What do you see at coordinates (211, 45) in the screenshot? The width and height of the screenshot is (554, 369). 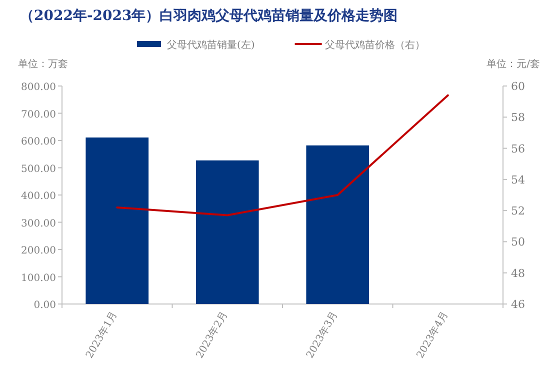 I see `legend-label: 父母代鸡苗销量(左)` at bounding box center [211, 45].